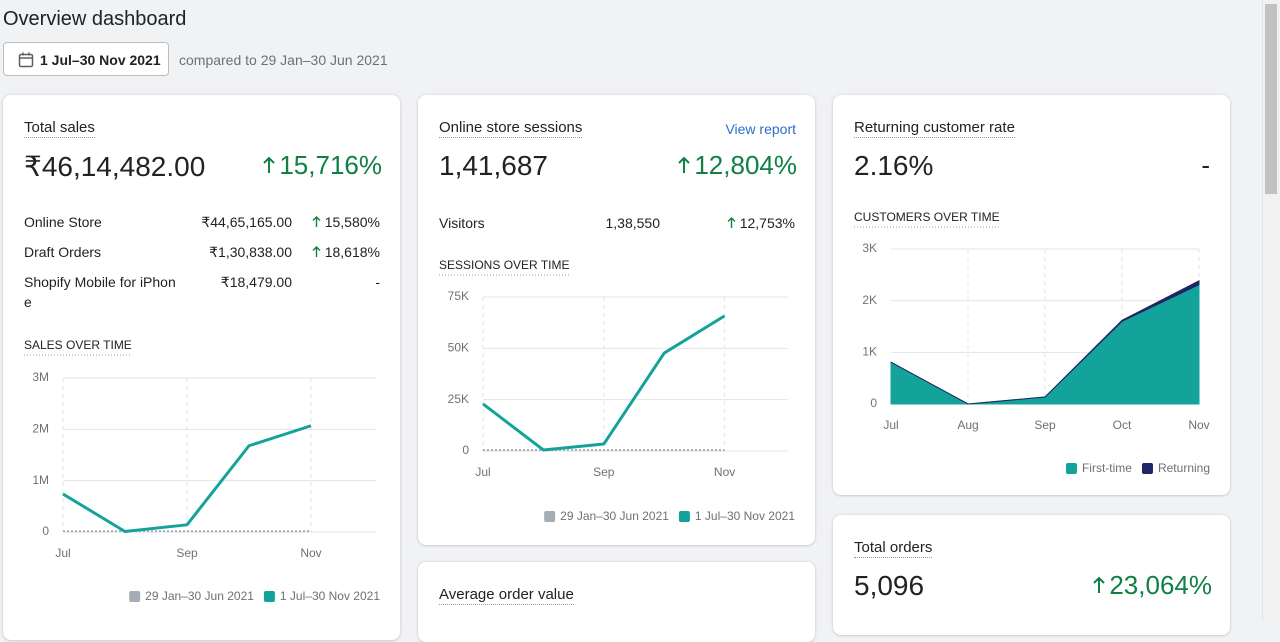  Describe the element at coordinates (458, 348) in the screenshot. I see `y-tick-label: 50K` at that location.